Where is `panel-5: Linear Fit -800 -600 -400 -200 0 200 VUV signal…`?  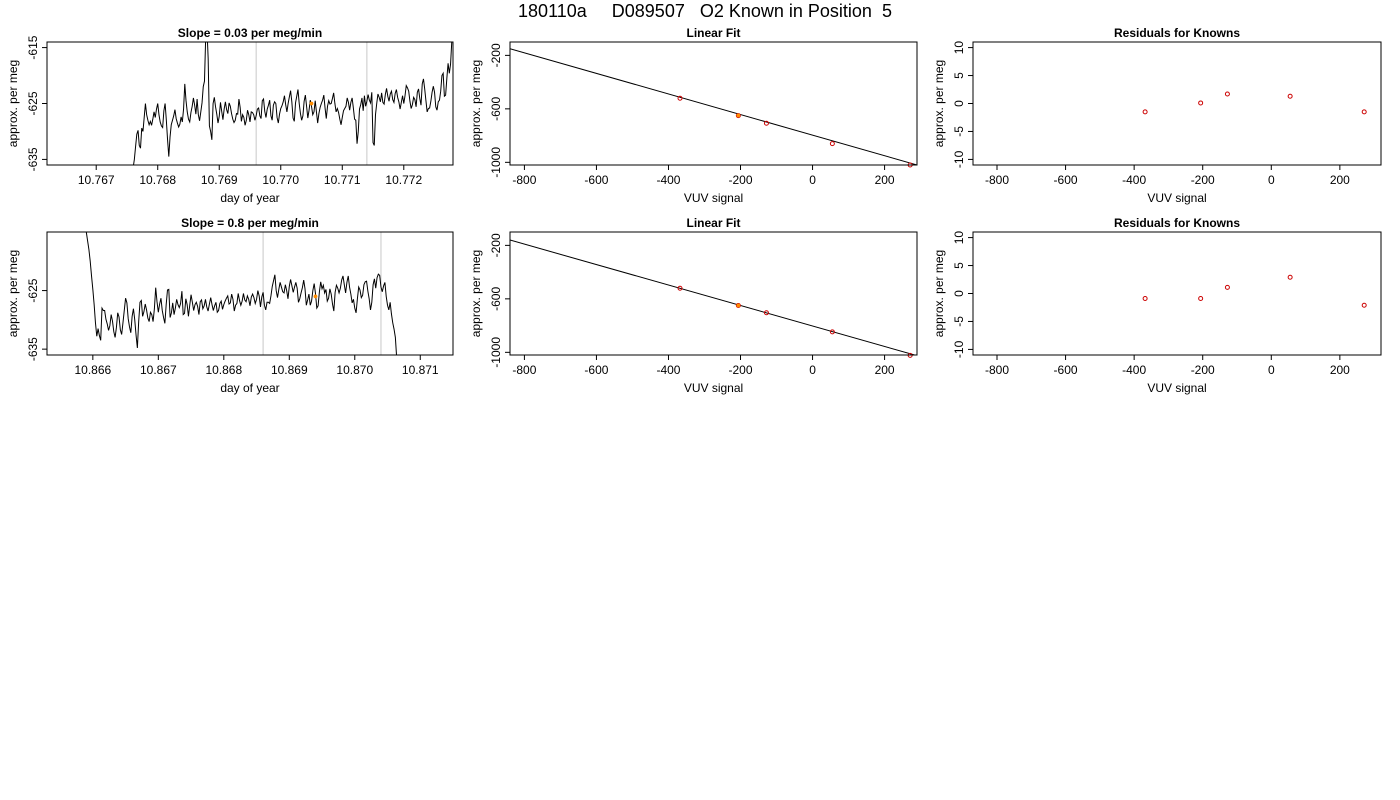 panel-5: Linear Fit -800 -600 -400 -200 0 200 VUV signal… is located at coordinates (693, 305).